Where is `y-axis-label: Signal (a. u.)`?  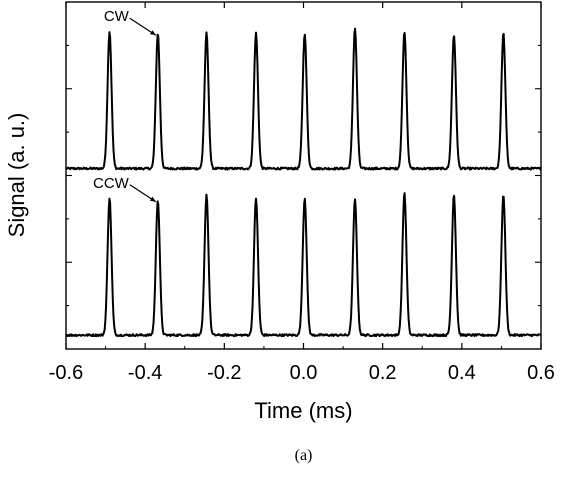
y-axis-label: Signal (a. u.) is located at coordinates (16, 175).